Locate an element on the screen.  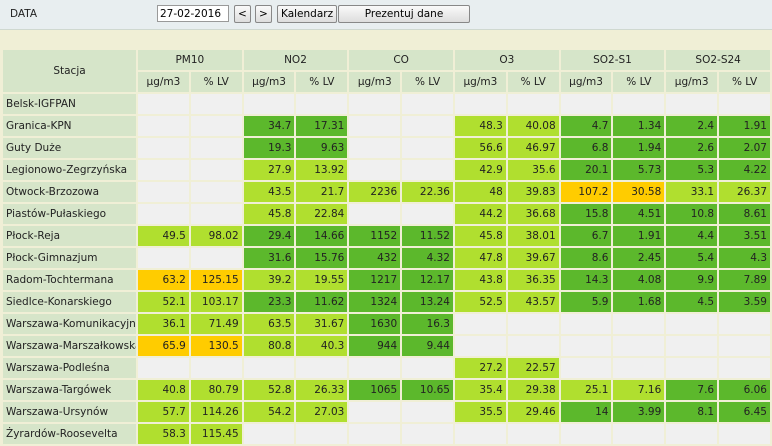
value-cell: 30.58 is located at coordinates (639, 192).